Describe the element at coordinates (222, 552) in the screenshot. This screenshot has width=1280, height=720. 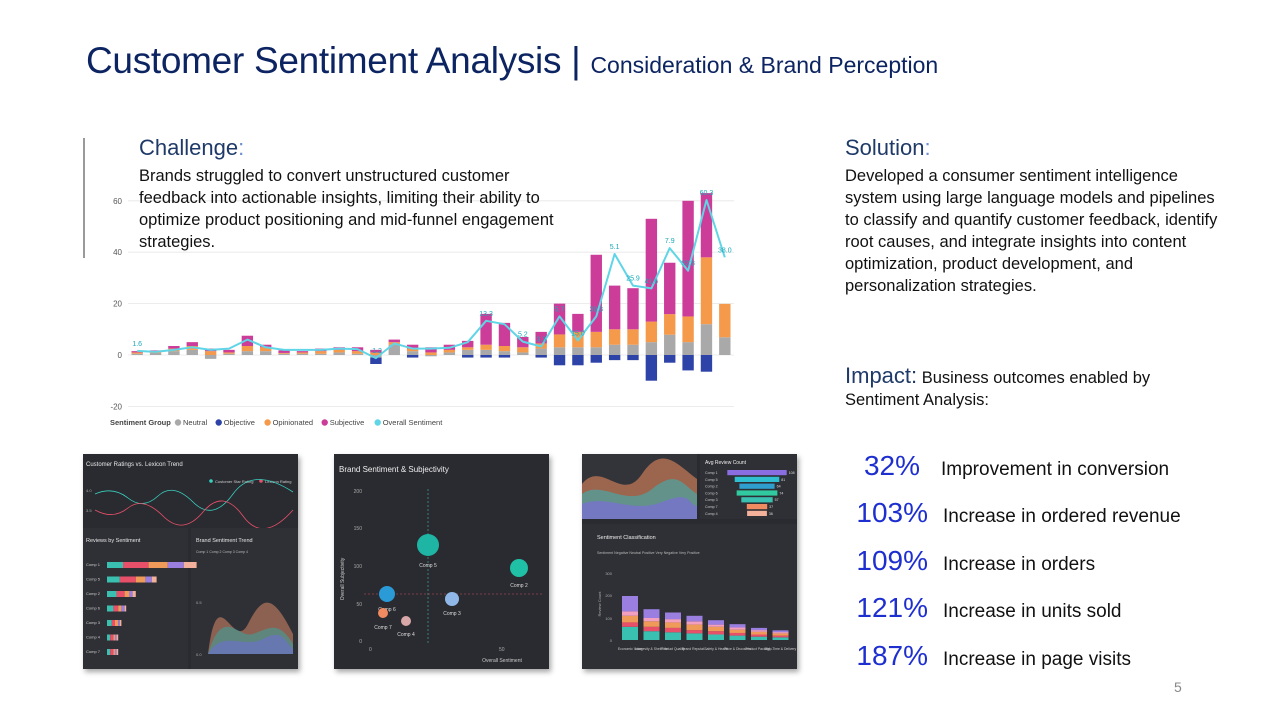
I see `thumb1-trend-legend: Comp 1 Comp 2 Comp 3 Comp 4` at that location.